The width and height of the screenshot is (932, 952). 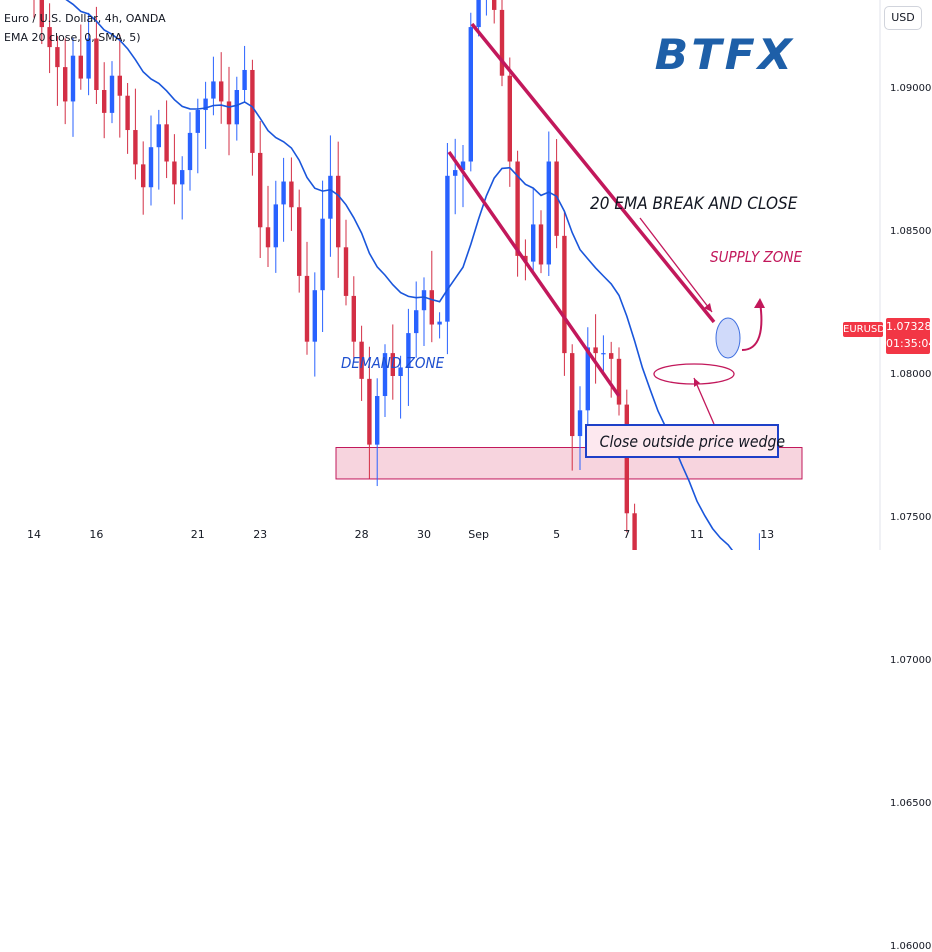 What do you see at coordinates (911, 231) in the screenshot?
I see `price-tick-label: 1.08500` at bounding box center [911, 231].